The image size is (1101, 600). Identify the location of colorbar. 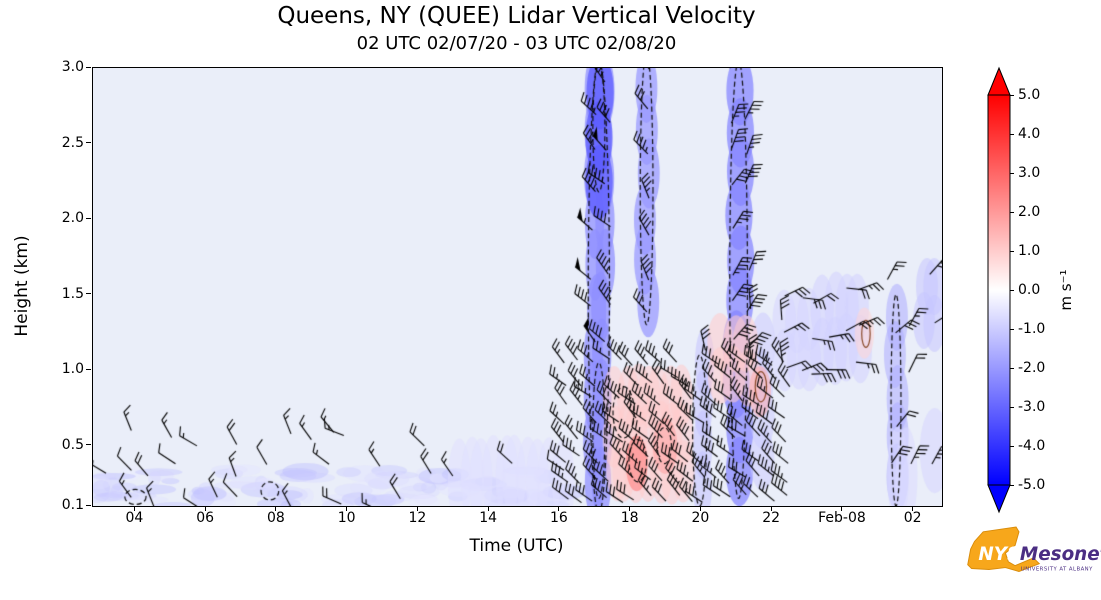
(999, 290).